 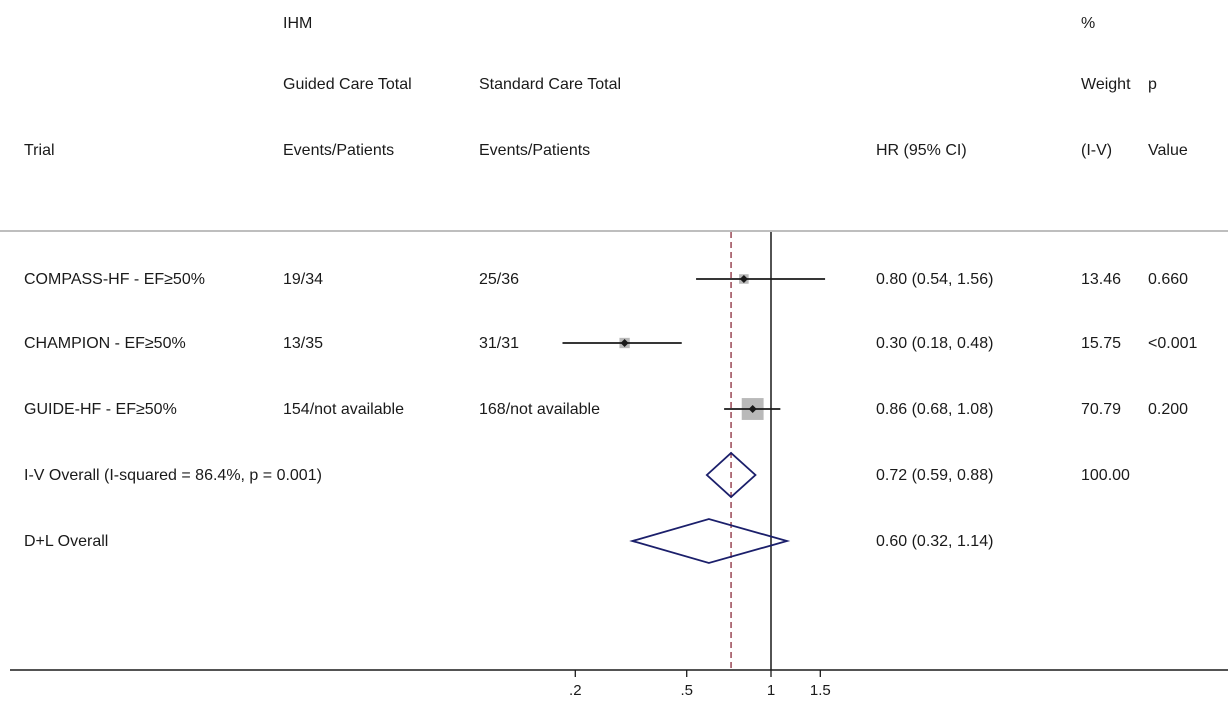 What do you see at coordinates (1173, 343) in the screenshot?
I see `row-p-value: <0.001` at bounding box center [1173, 343].